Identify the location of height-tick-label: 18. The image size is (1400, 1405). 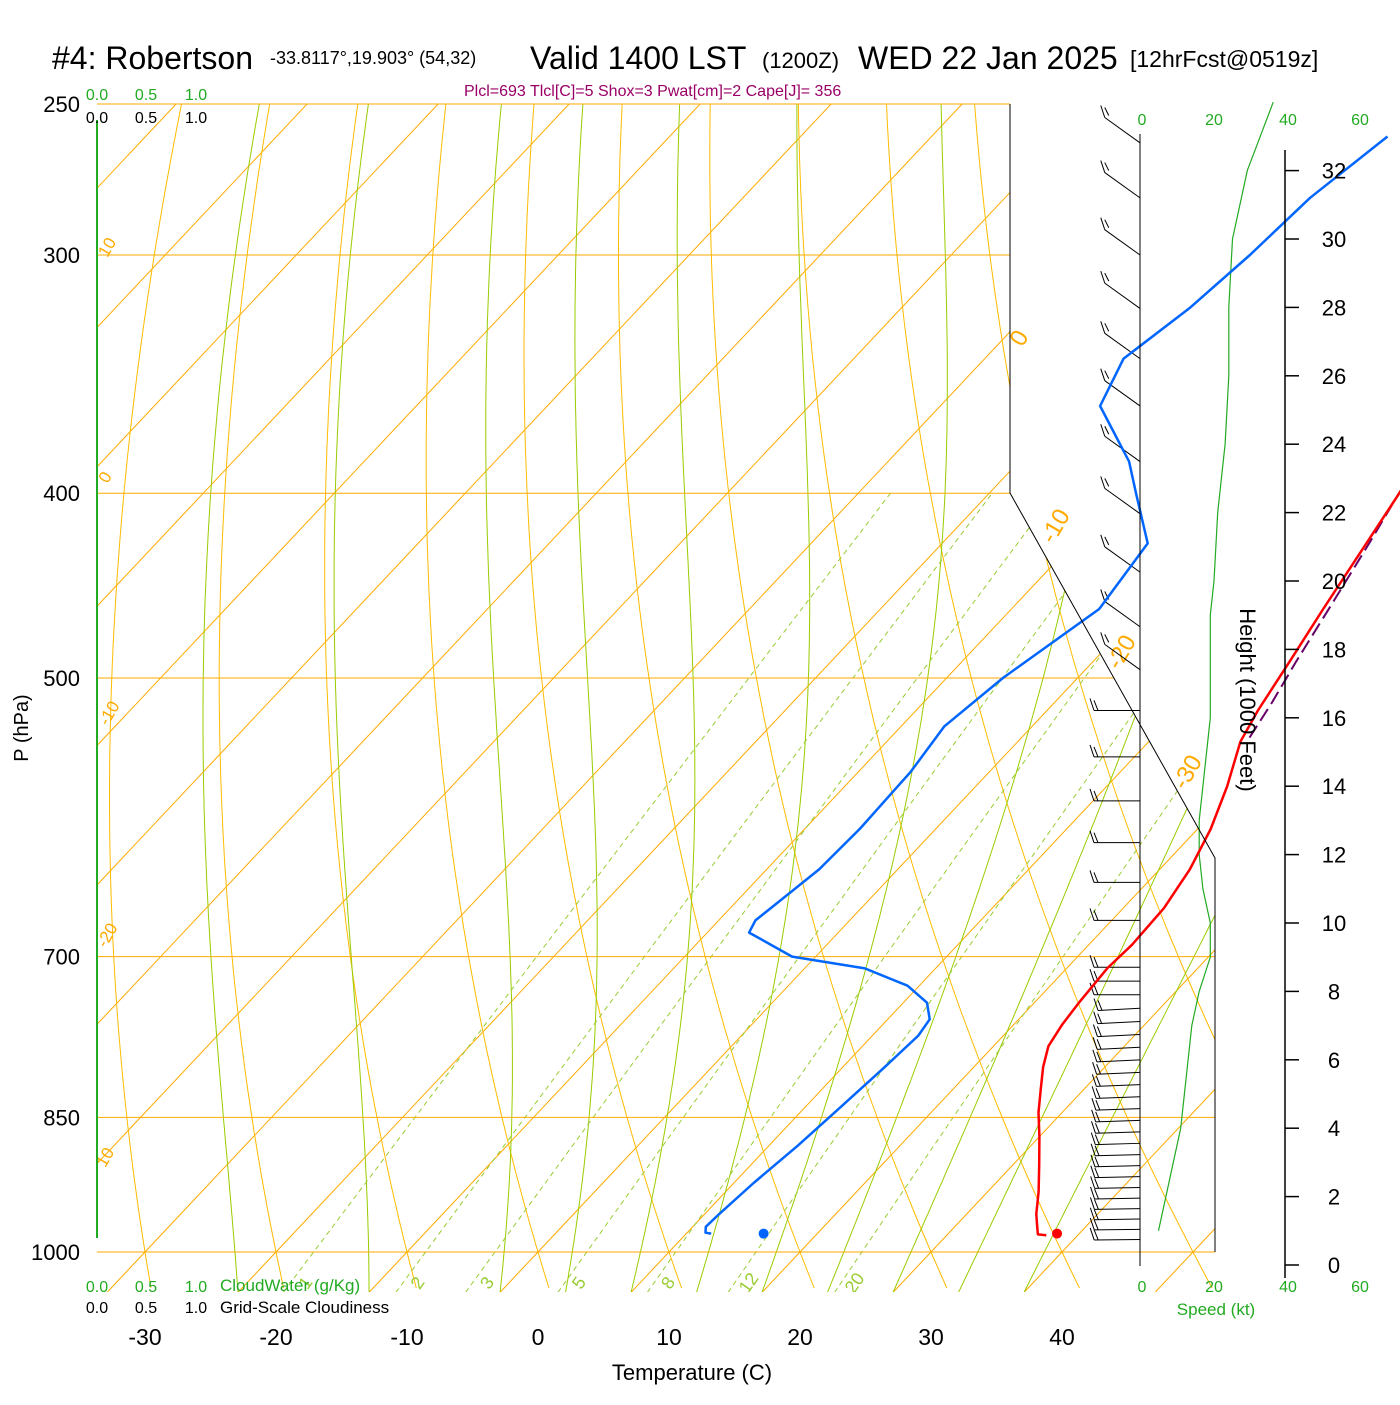
(1334, 649).